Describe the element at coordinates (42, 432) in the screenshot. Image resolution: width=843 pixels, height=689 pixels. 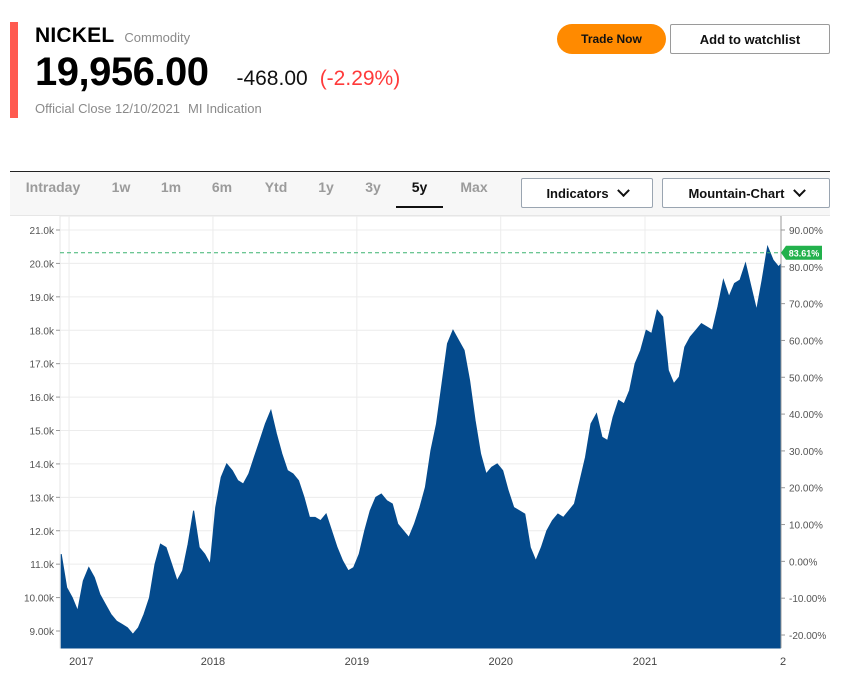
I see `y-axis-label-left: 15.0k` at that location.